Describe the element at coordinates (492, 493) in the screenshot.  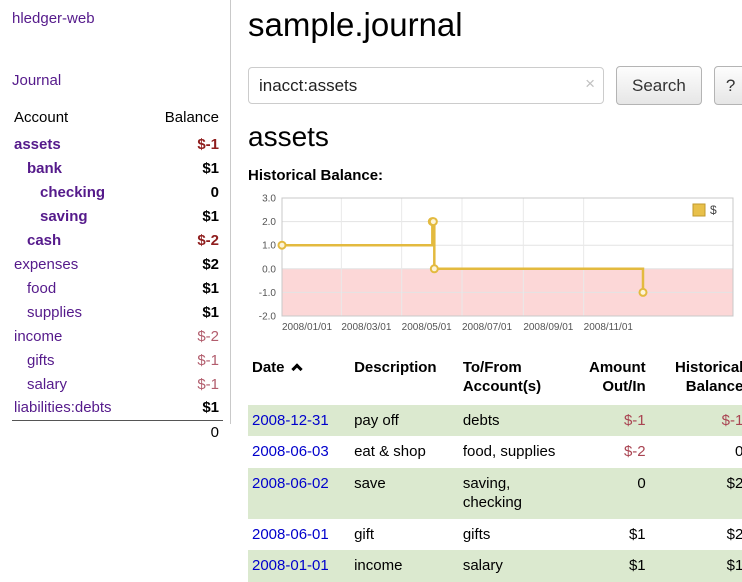
I see `tofrom-account-cell: saving, checking` at that location.